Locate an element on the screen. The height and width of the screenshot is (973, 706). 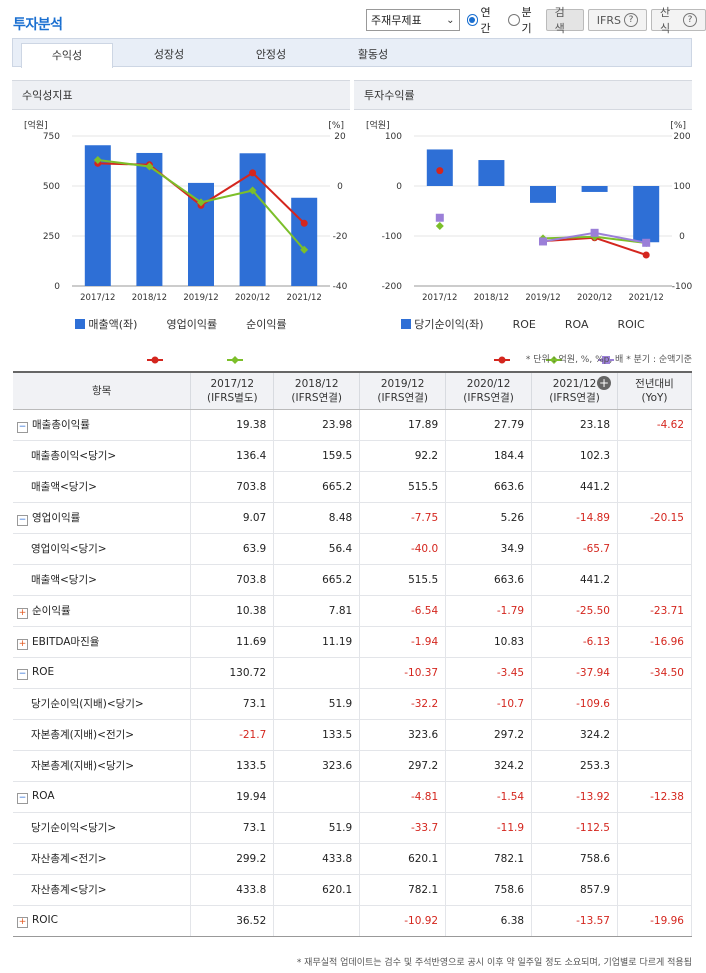
legend-item: 매출액(좌) is located at coordinates (106, 324).